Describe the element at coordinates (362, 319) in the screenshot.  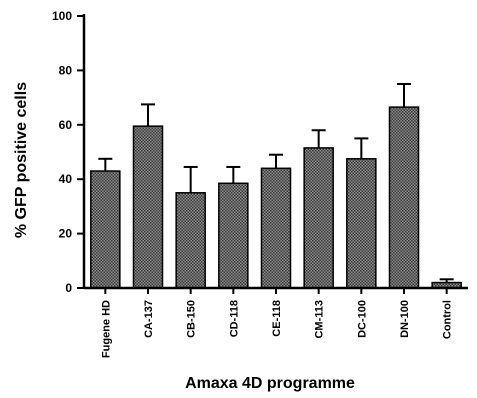
I see `x-tick-label: DC-100` at that location.